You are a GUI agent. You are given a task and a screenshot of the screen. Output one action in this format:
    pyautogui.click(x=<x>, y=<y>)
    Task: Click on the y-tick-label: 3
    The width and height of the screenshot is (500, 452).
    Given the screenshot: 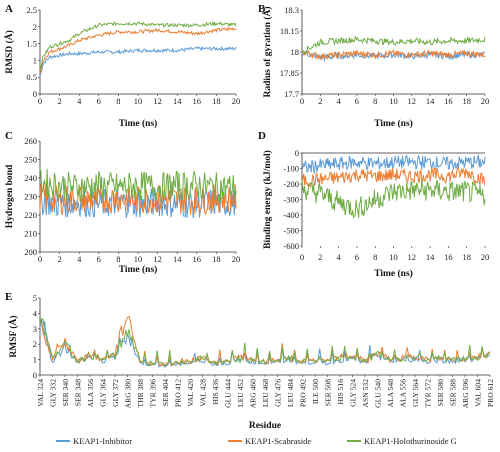 What is the action you would take?
    pyautogui.click(x=35, y=329)
    